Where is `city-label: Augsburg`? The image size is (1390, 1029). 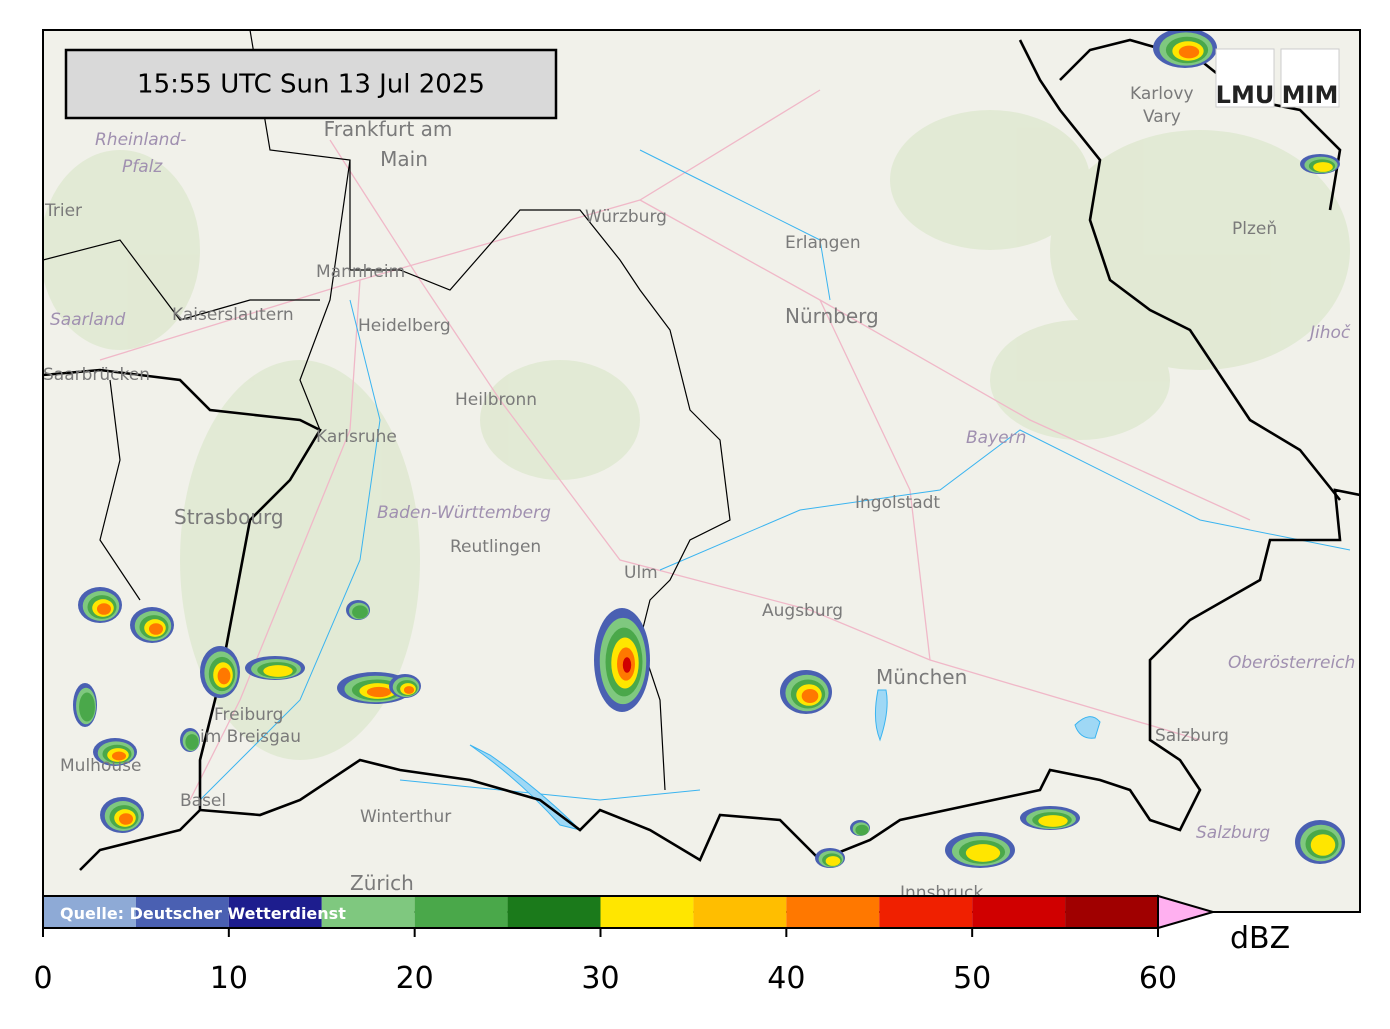
city-label: Augsburg is located at coordinates (802, 611).